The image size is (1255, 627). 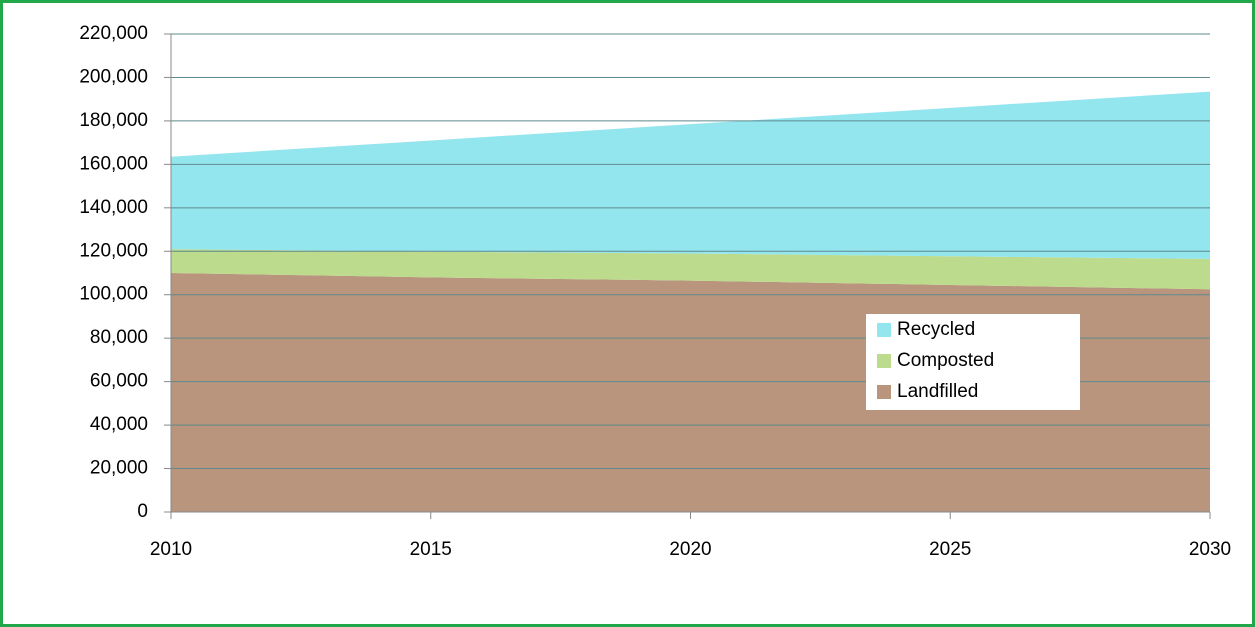 I want to click on x-tick-label: 2025, so click(x=950, y=549).